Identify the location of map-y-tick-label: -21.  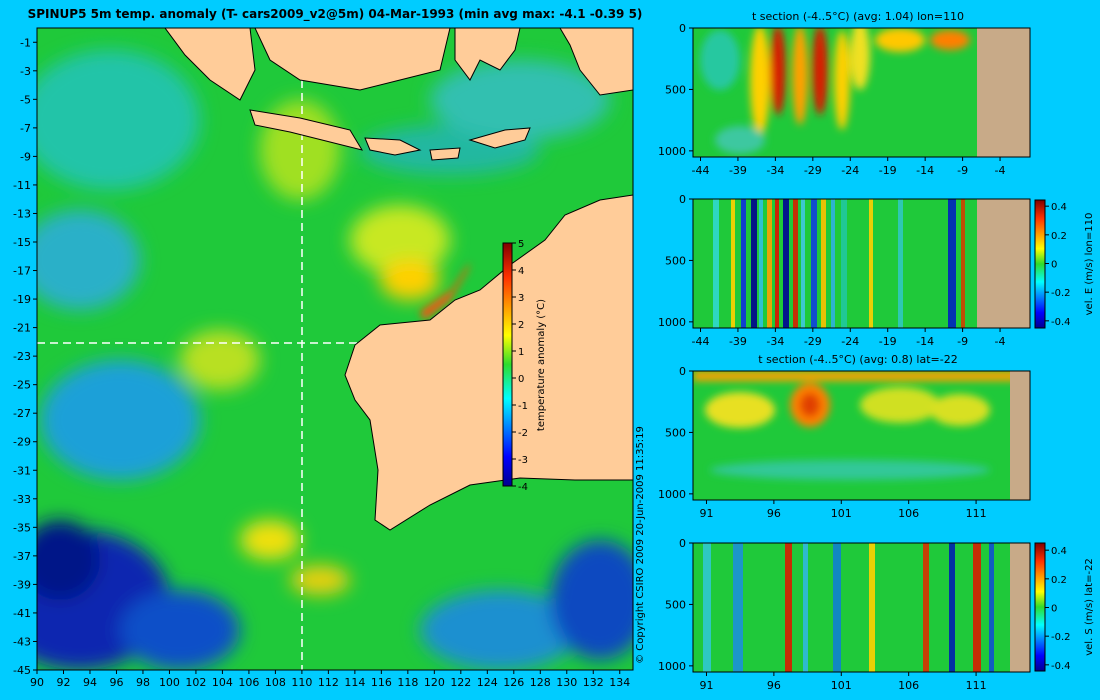
(22, 328).